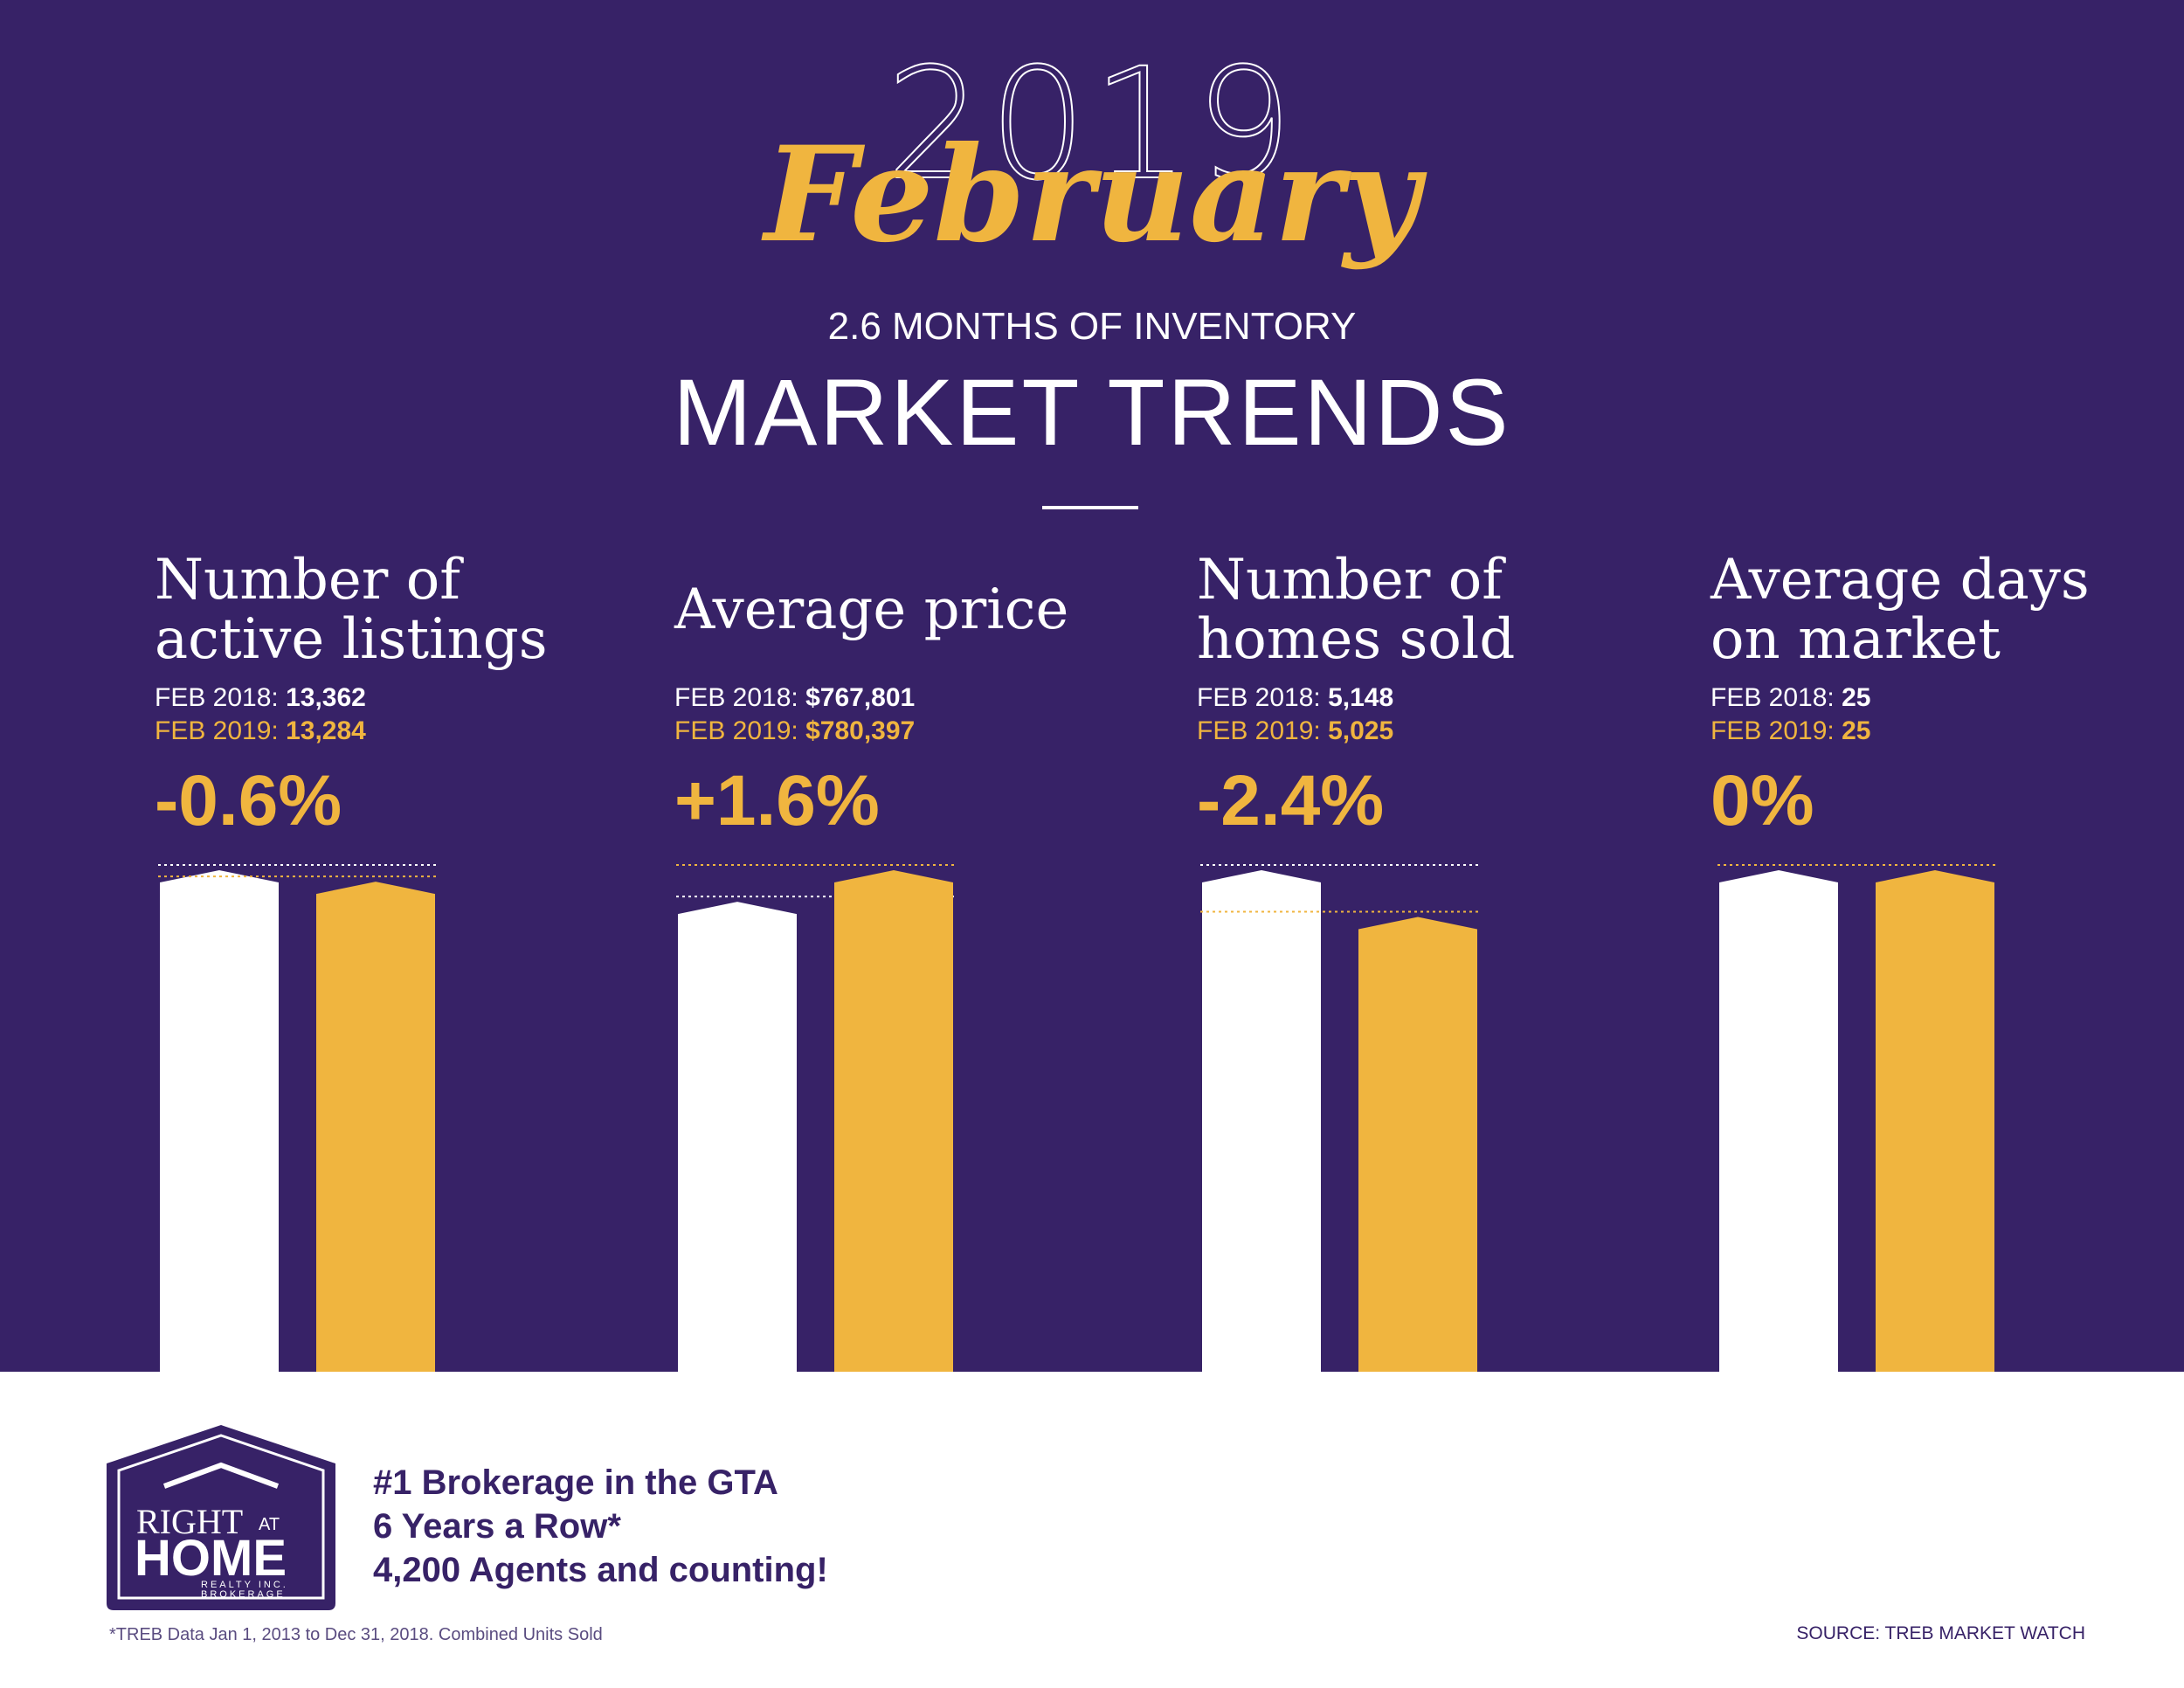  I want to click on title-divider, so click(1090, 507).